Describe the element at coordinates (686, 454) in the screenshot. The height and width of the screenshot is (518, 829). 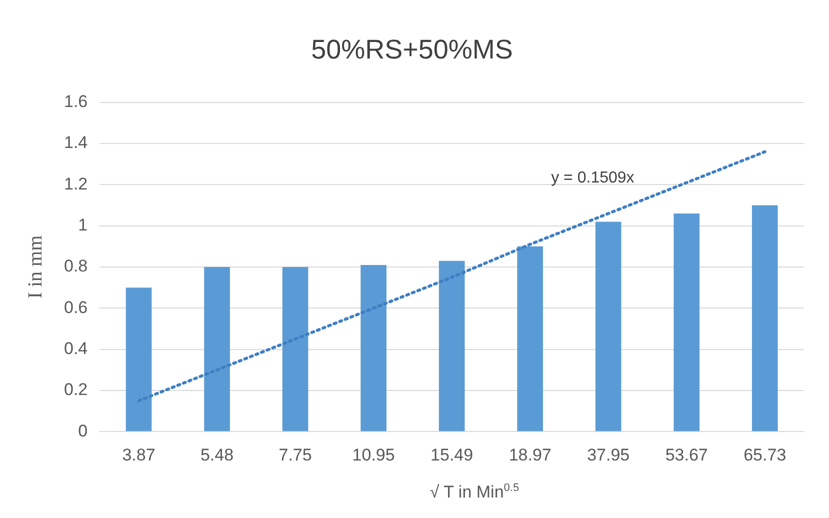
I see `x-tick-label: 53.67` at that location.